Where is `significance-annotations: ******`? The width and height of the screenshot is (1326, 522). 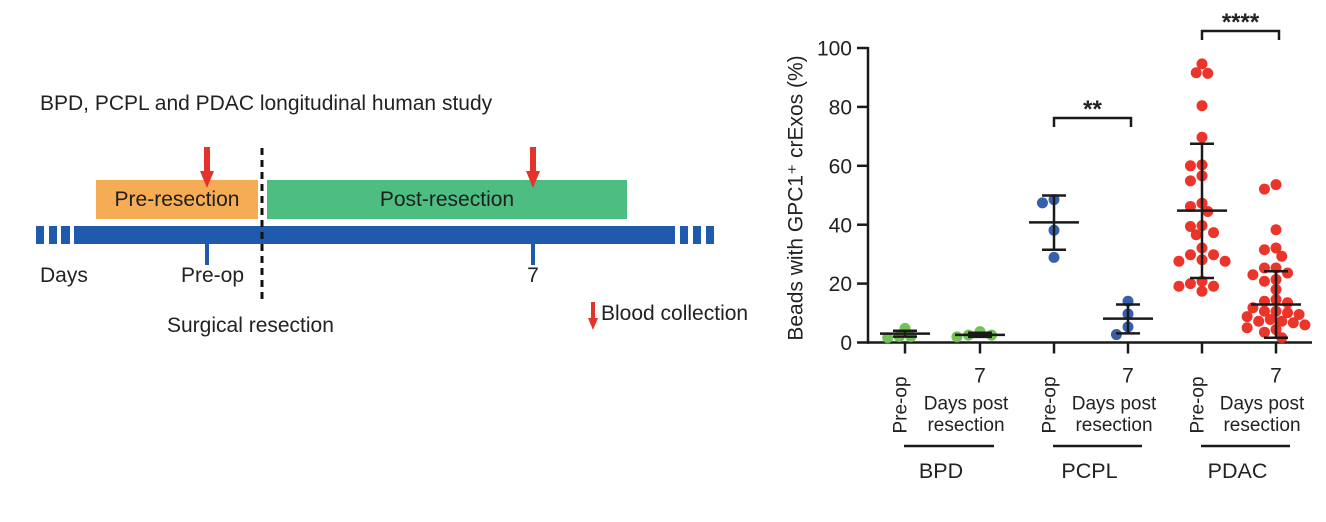 significance-annotations: ****** is located at coordinates (1166, 68).